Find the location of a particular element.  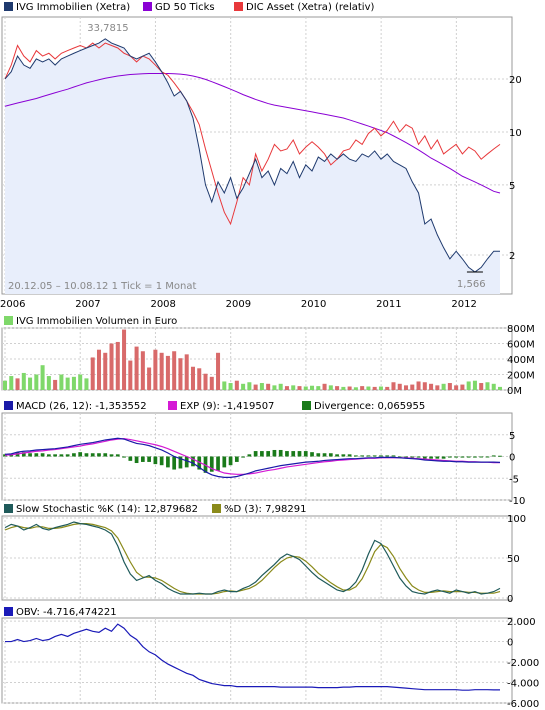

legend-exp: EXP (9): -1,419507 is located at coordinates (227, 406).